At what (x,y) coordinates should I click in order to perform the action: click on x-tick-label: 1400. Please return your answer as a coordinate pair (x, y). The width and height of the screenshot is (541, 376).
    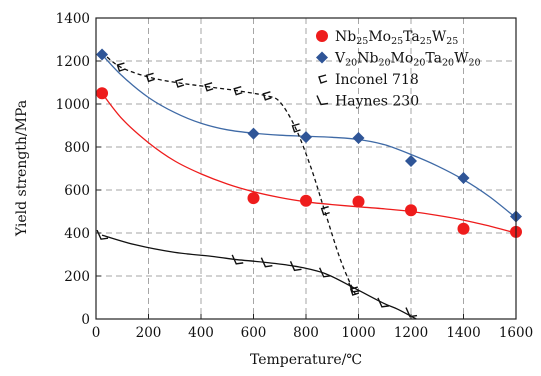
    Looking at the image, I should click on (463, 333).